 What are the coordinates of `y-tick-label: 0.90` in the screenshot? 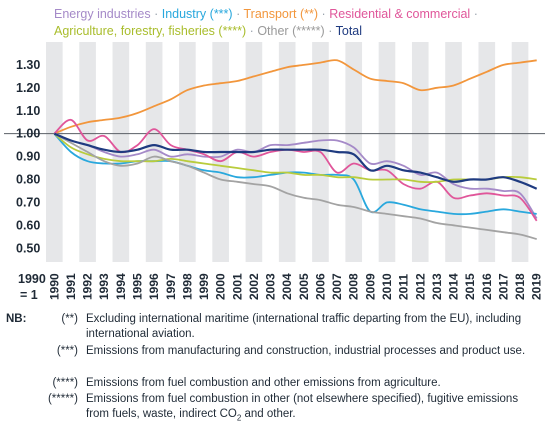 It's located at (28, 157).